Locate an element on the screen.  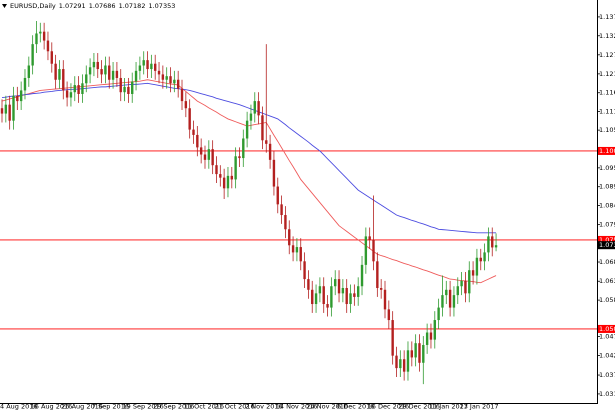
x-tick-label: 11 Oct 2016 is located at coordinates (204, 406).